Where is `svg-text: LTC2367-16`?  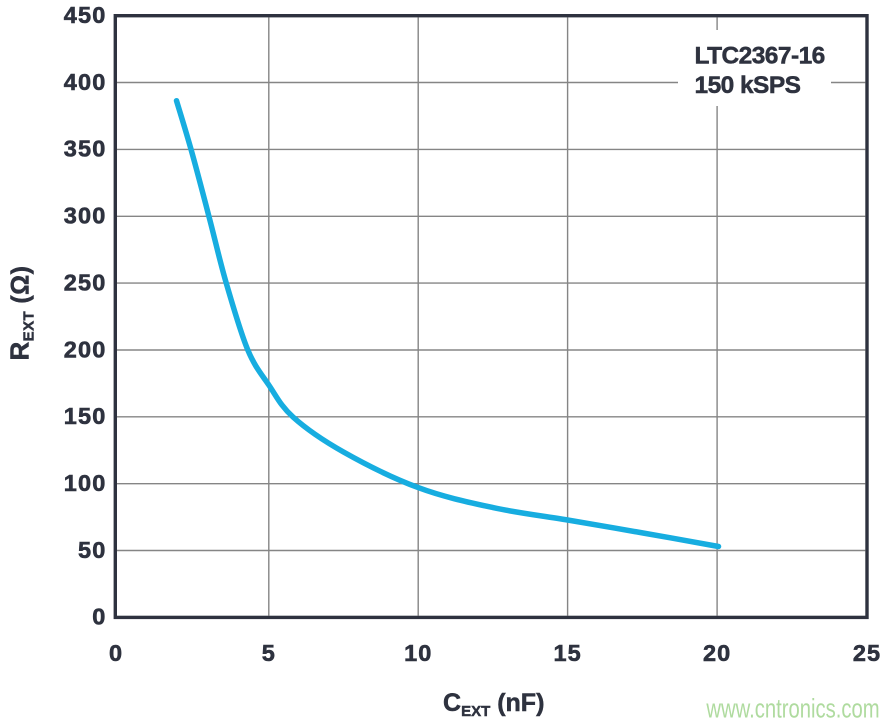
svg-text: LTC2367-16 is located at coordinates (760, 55).